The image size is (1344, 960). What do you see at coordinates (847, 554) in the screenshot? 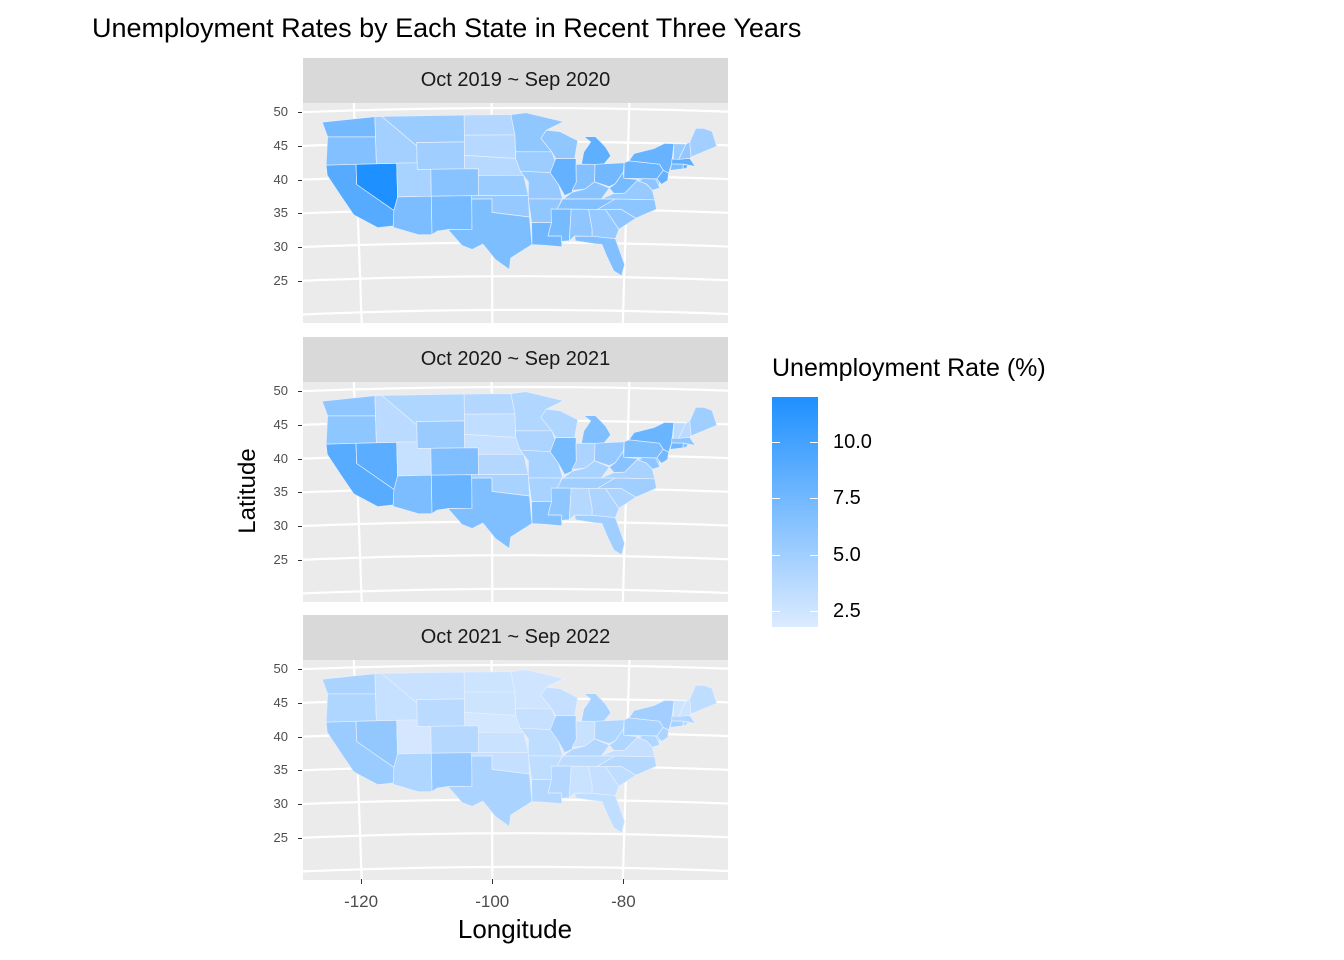
I see `legend-tick-label: 5.0` at bounding box center [847, 554].